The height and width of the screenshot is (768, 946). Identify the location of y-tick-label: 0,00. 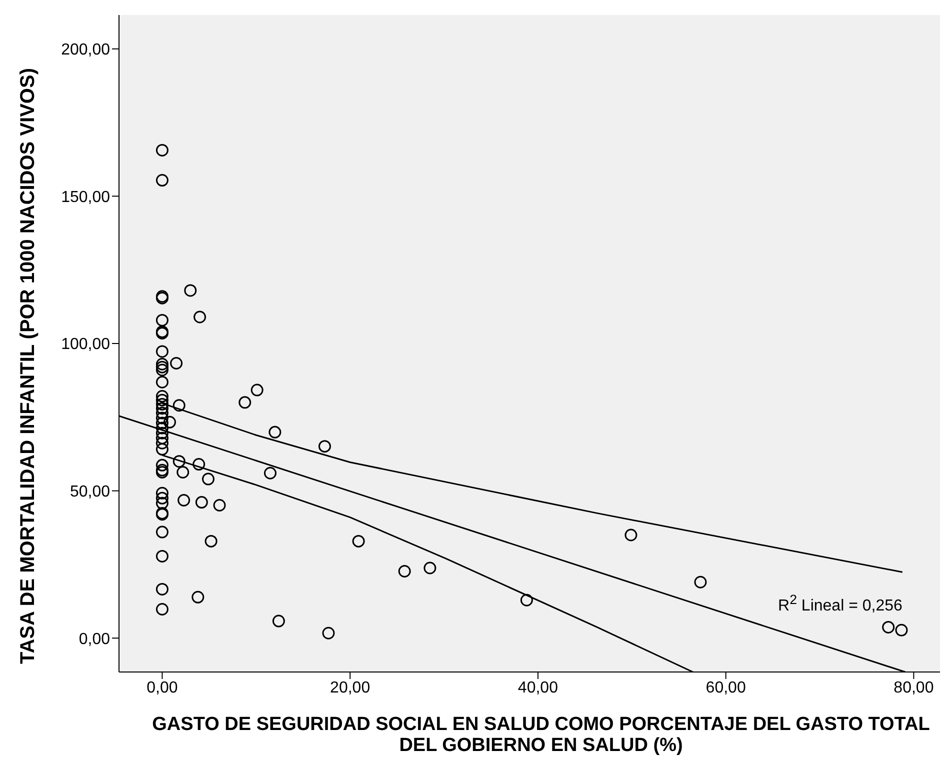
(94, 639).